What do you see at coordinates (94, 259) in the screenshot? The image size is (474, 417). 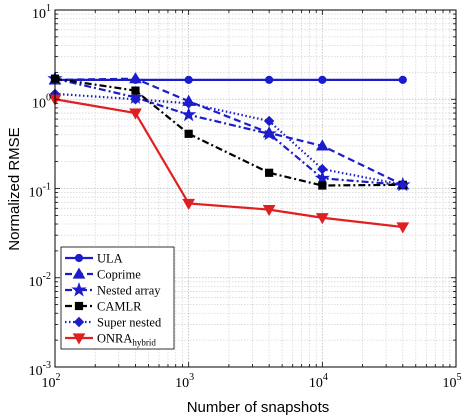 I see `legend-entry: ULA` at bounding box center [94, 259].